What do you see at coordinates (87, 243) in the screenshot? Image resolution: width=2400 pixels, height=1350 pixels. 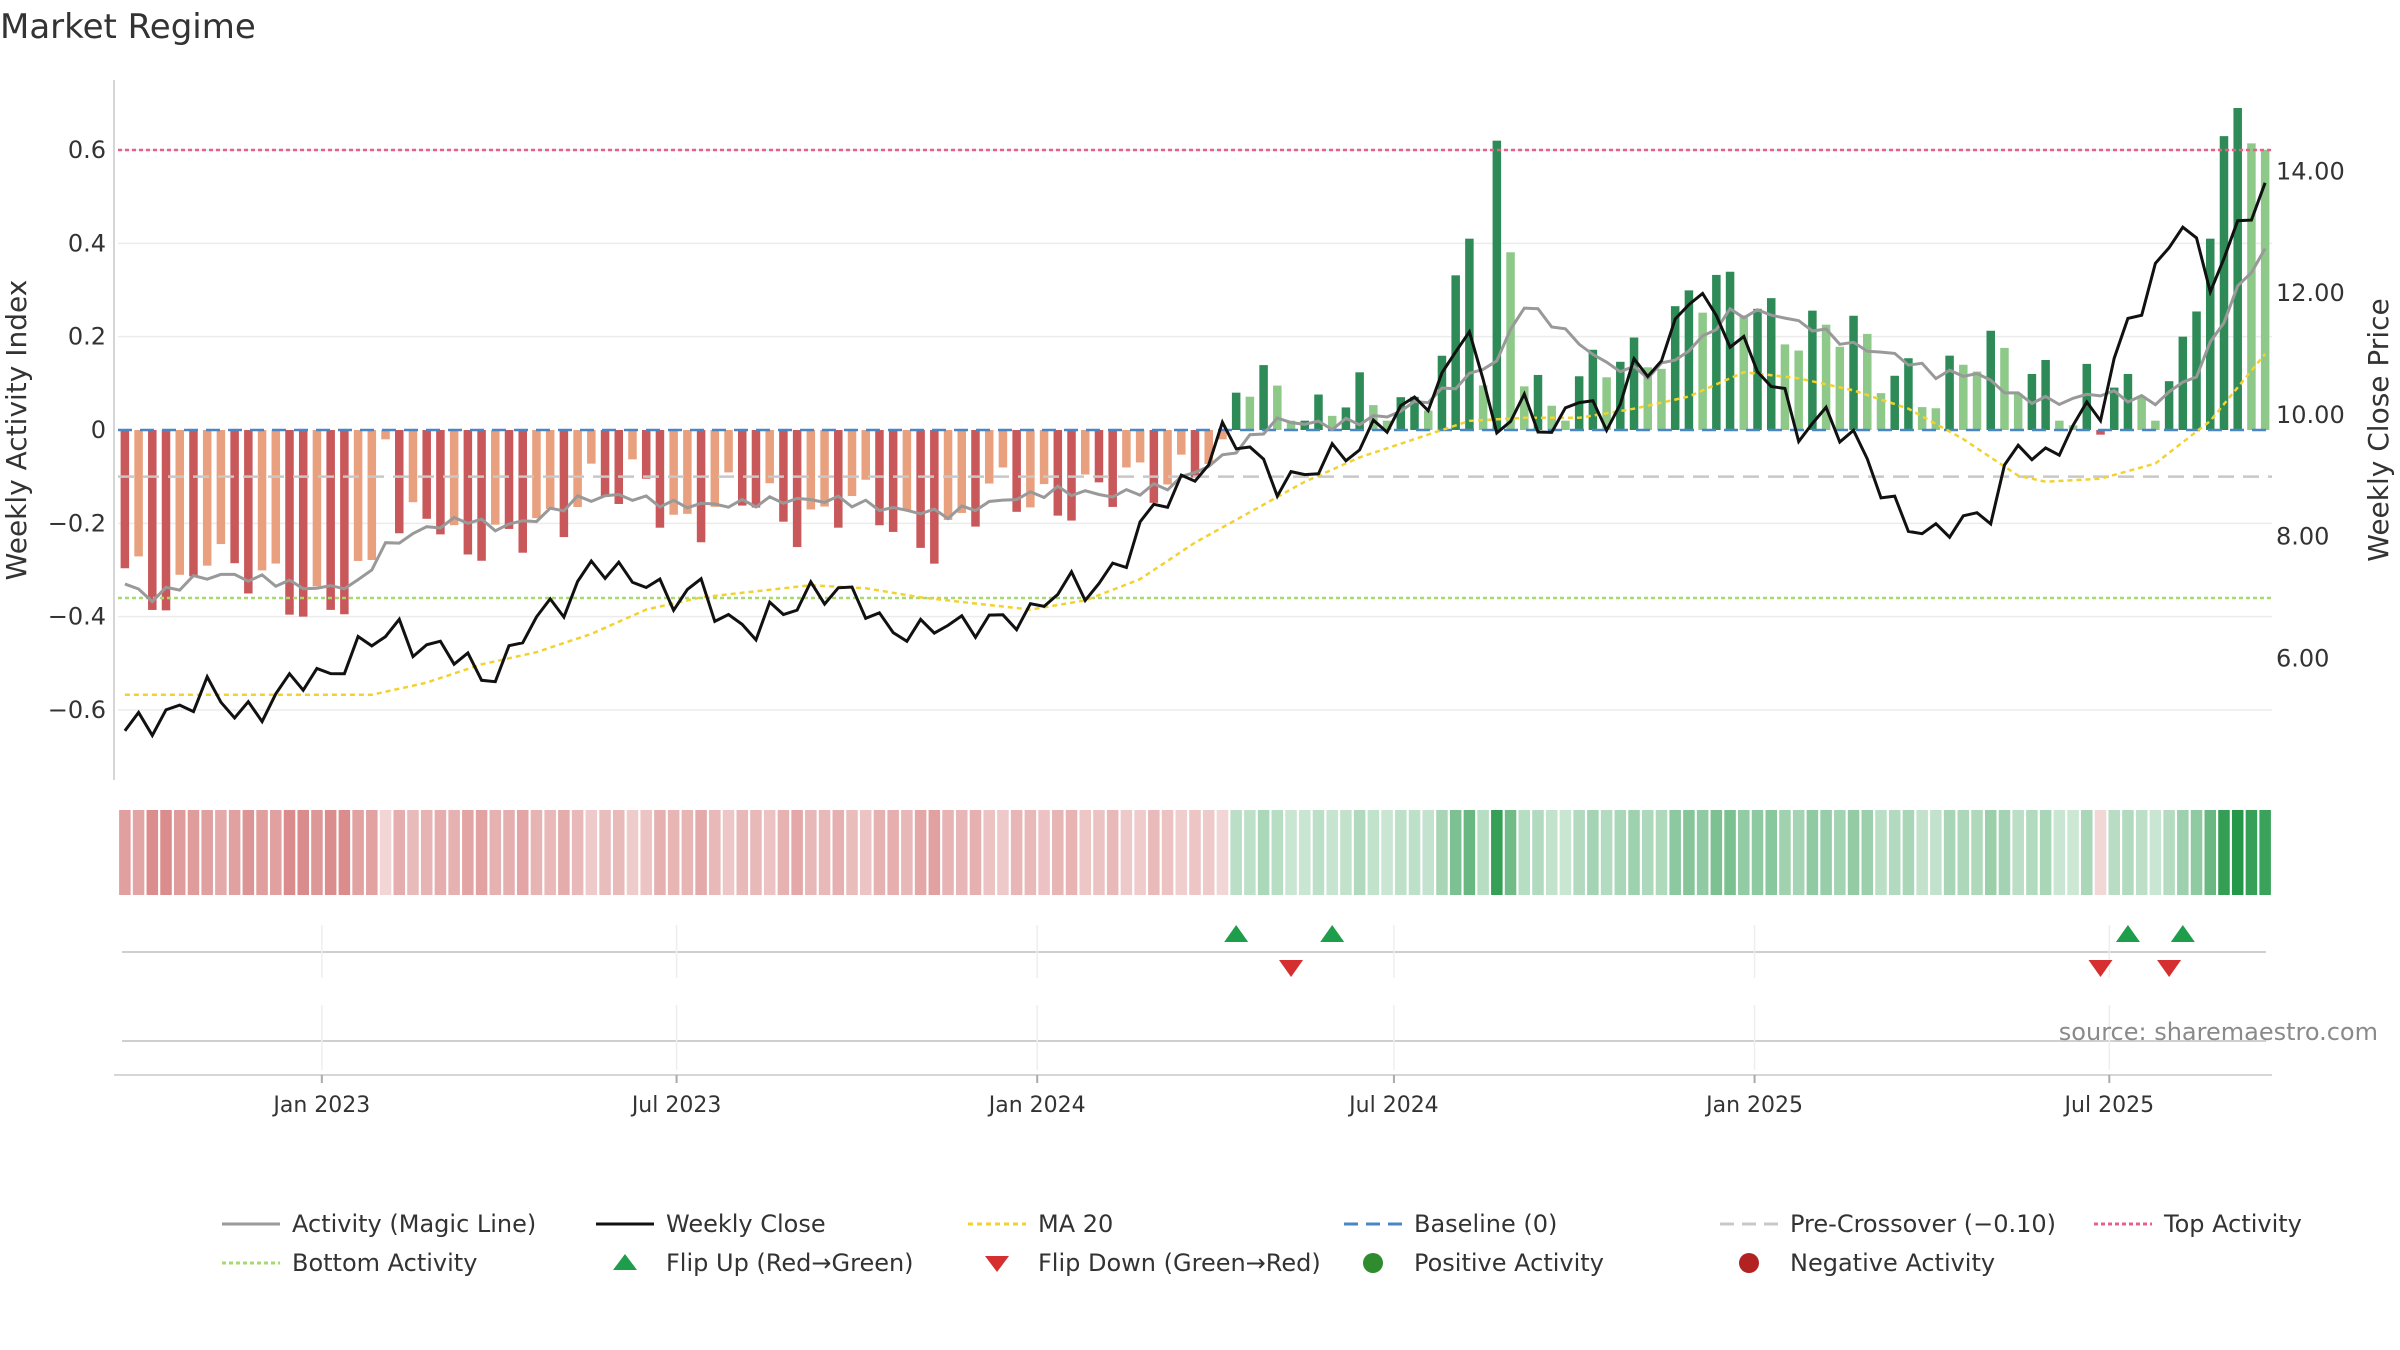 I see `left-tick-label: 0.4` at bounding box center [87, 243].